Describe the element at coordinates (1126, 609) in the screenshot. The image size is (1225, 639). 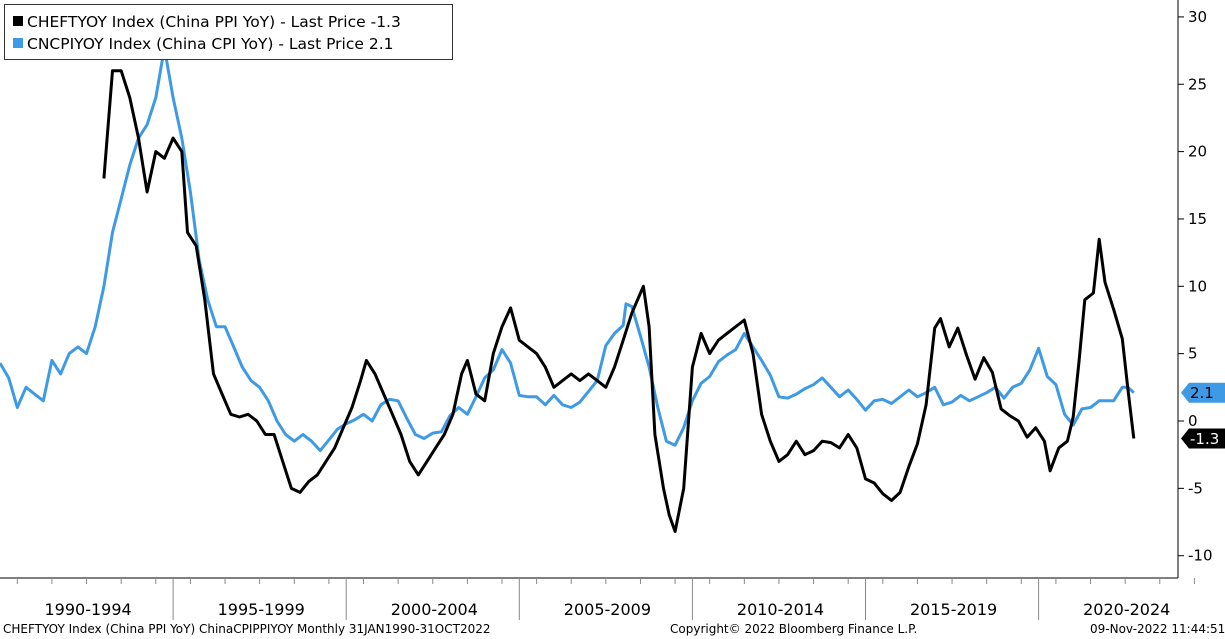
I see `x-category-label: 2020-2024` at that location.